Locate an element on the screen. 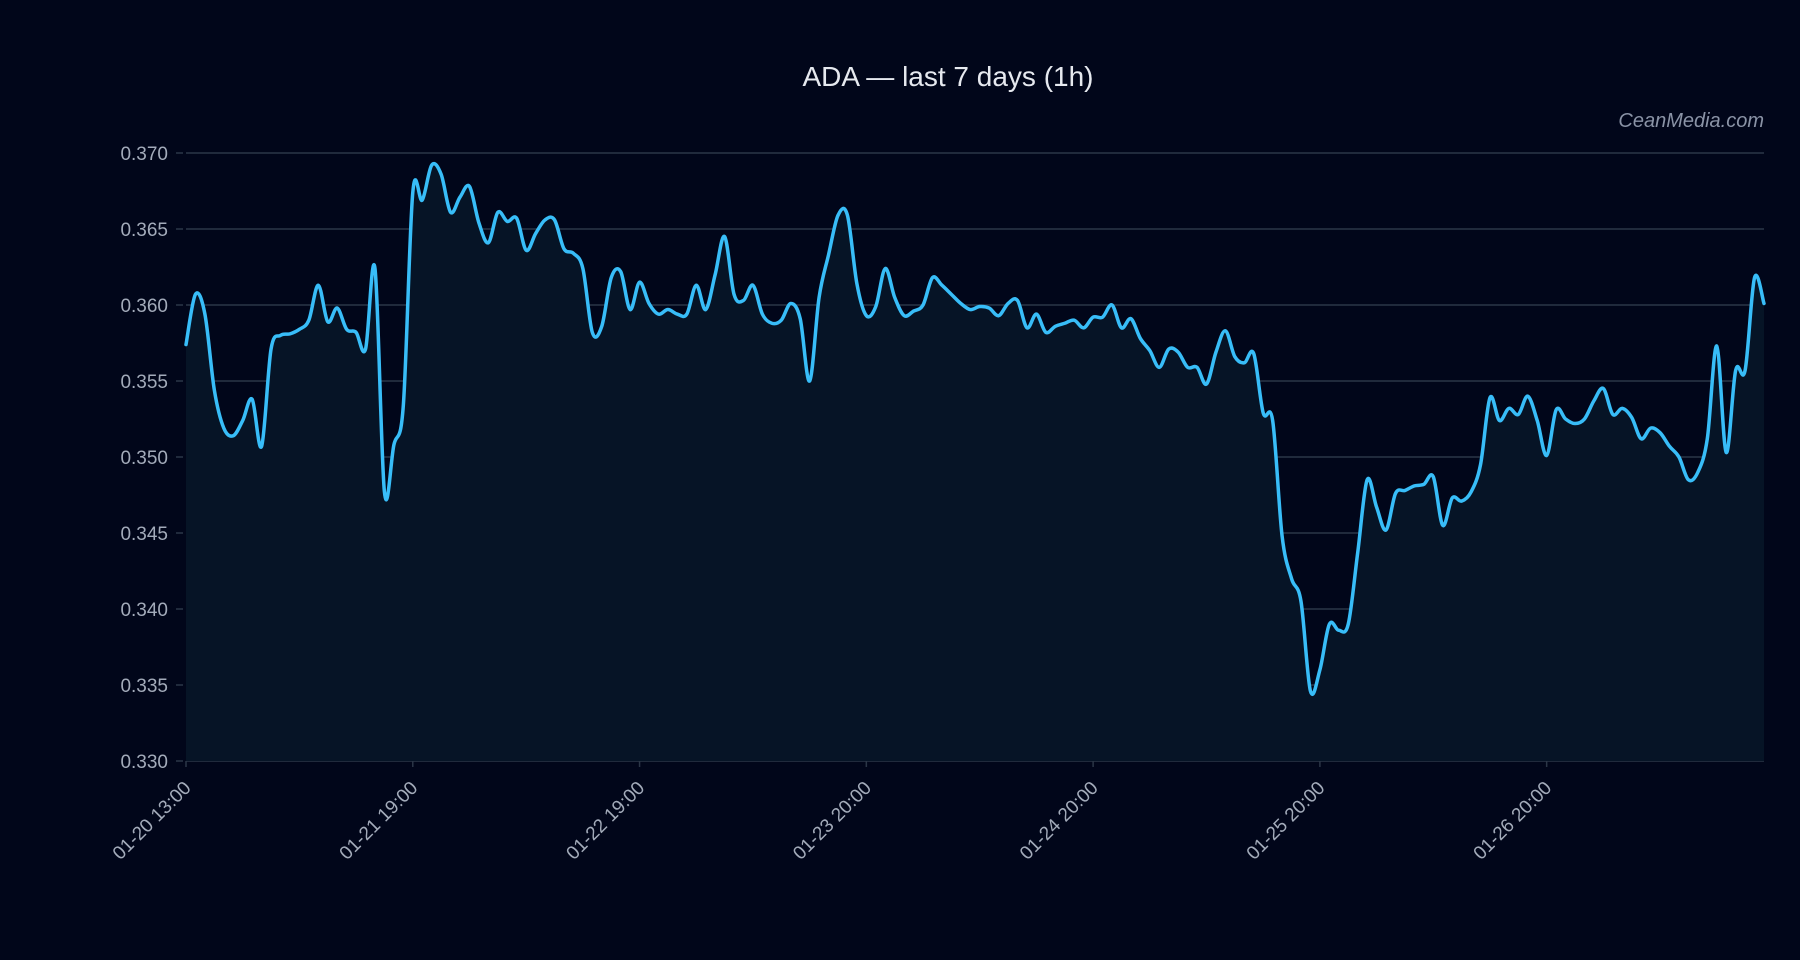  y-tick-label: 0.360 is located at coordinates (144, 306).